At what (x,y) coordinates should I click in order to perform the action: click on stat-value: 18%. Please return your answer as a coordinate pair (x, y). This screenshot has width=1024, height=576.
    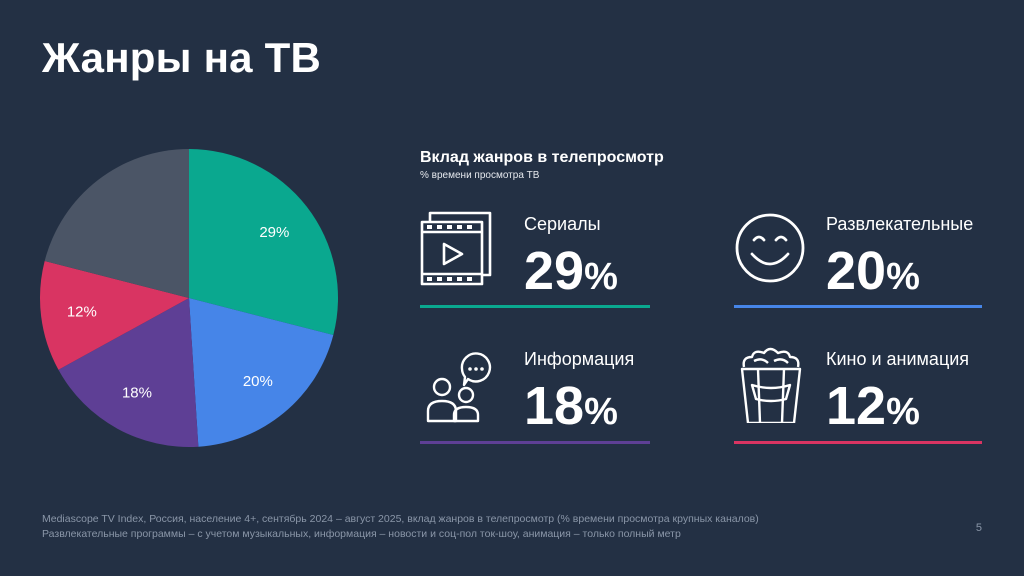
    Looking at the image, I should click on (571, 406).